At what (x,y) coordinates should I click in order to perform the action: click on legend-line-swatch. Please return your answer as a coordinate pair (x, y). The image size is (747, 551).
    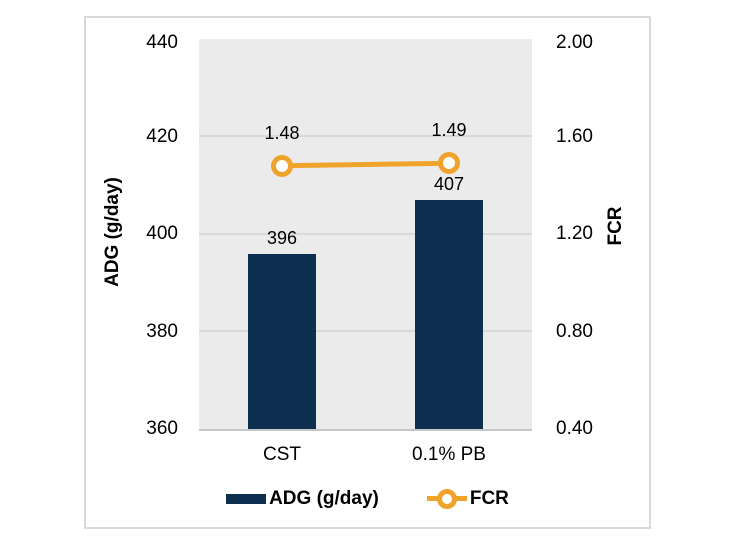
    Looking at the image, I should click on (446, 499).